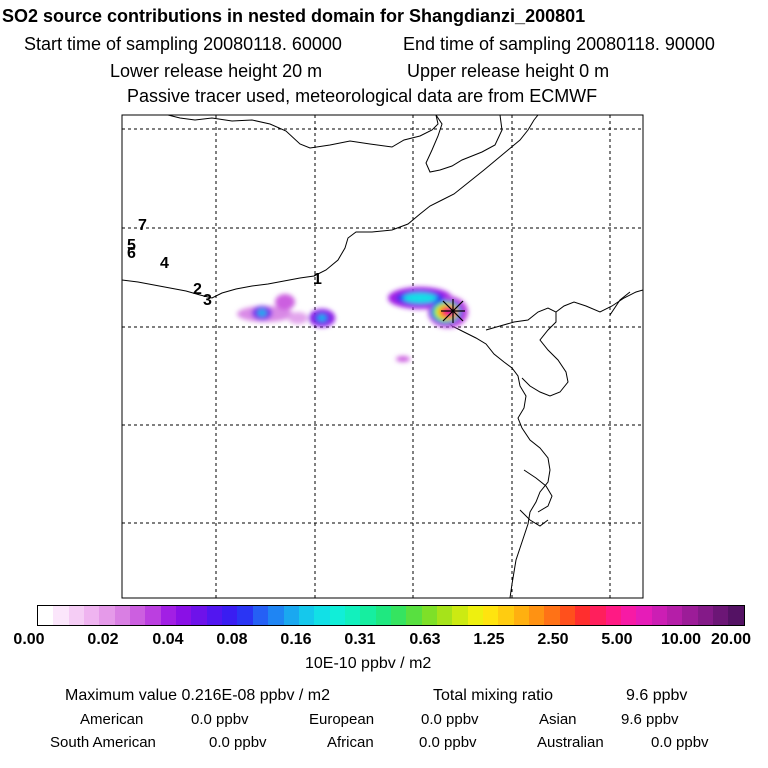 This screenshot has height=768, width=768. Describe the element at coordinates (198, 695) in the screenshot. I see `max-value: Maximum value 0.216E-08 ppbv / m2` at that location.